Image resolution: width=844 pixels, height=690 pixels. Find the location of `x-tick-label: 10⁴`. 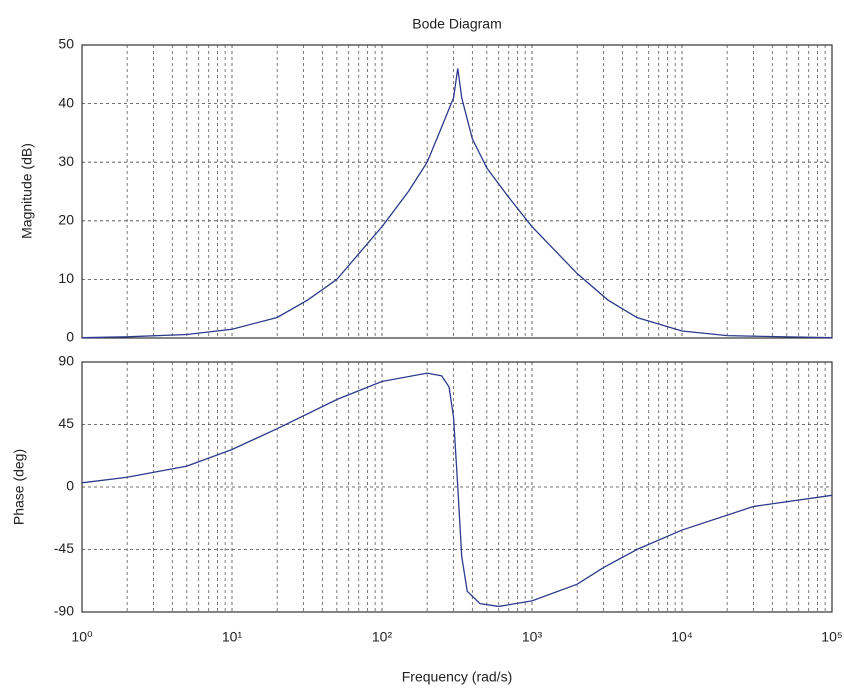

x-tick-label: 10⁴ is located at coordinates (682, 637).